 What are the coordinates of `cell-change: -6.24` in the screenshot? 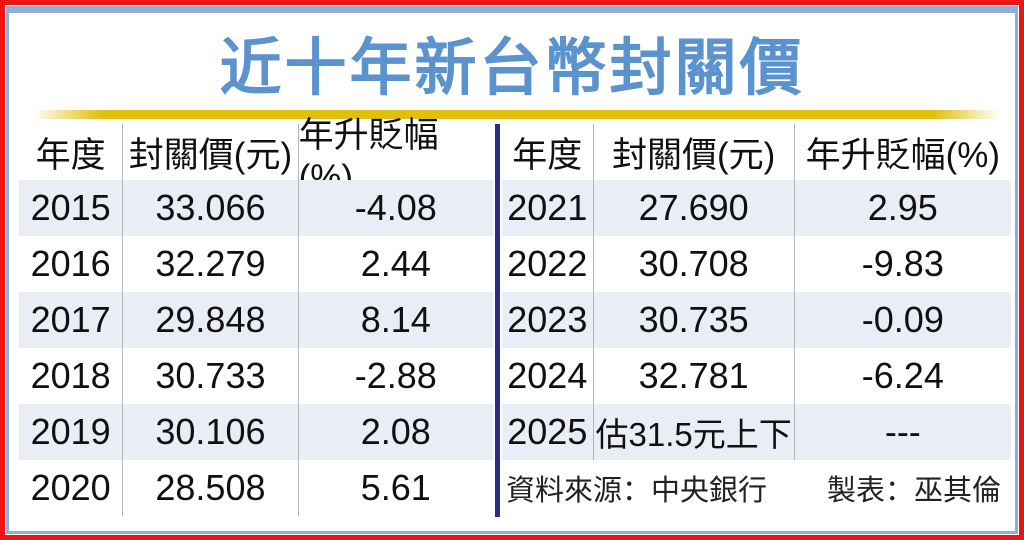 It's located at (902, 375).